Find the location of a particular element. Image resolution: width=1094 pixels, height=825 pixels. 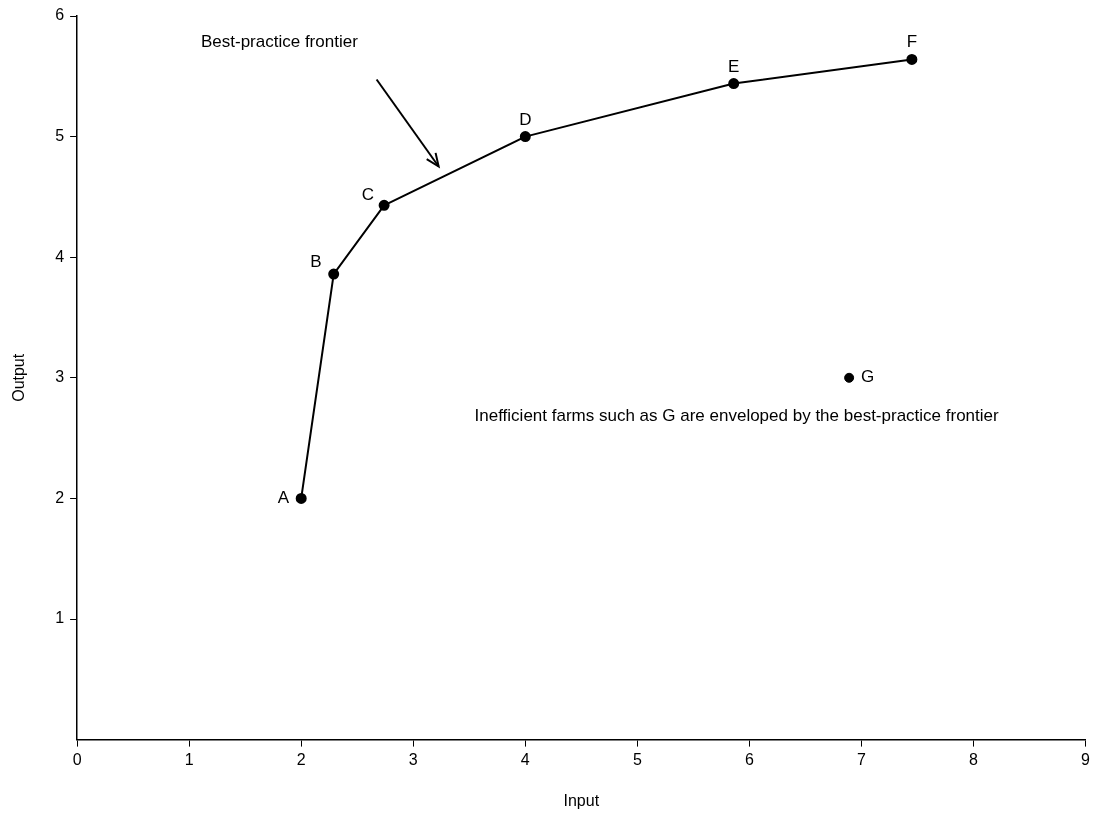

annotation: D is located at coordinates (525, 120).